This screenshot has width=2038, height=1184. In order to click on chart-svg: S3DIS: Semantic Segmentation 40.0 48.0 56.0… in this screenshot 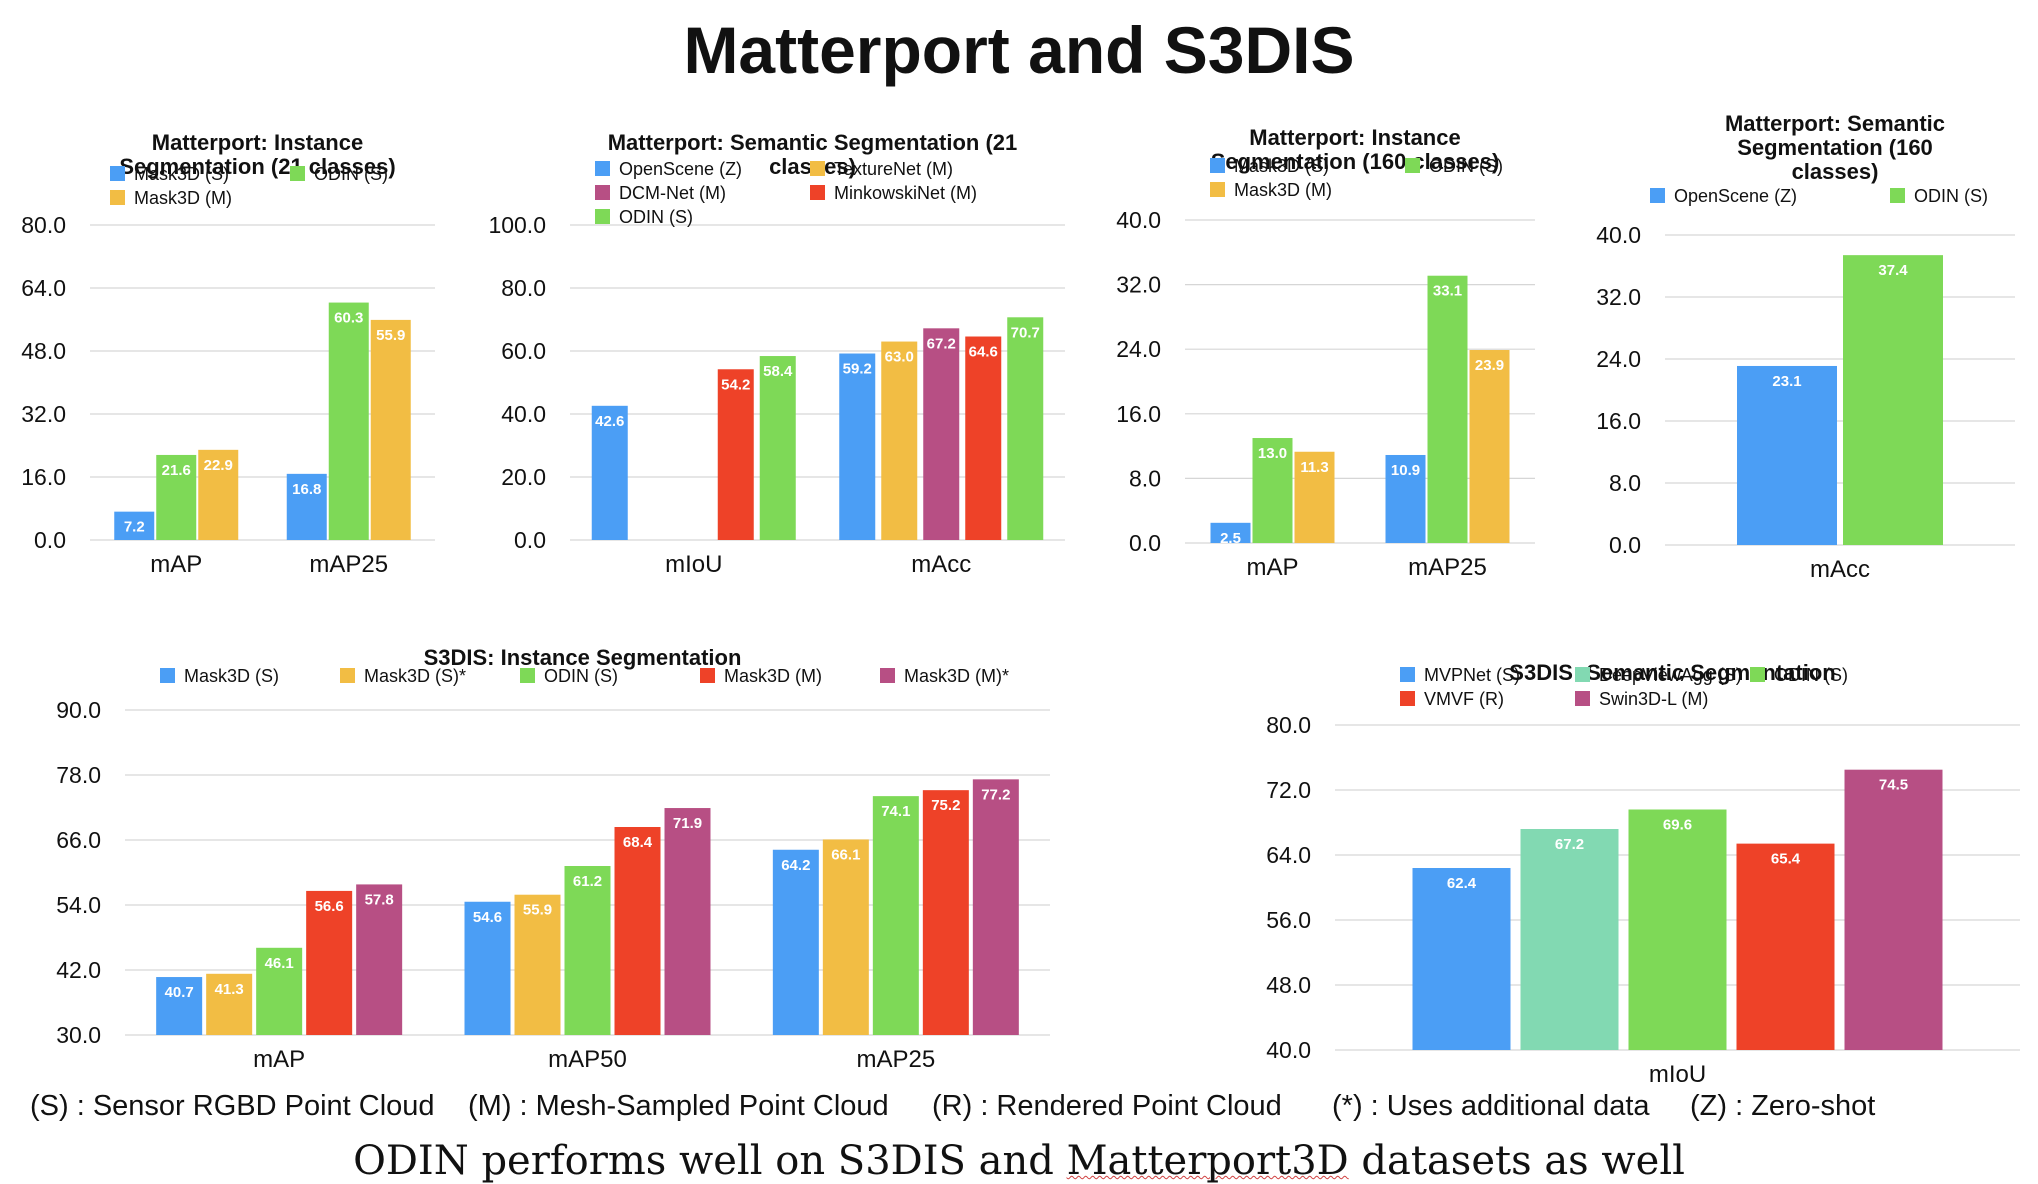, I will do `click(1643, 874)`.